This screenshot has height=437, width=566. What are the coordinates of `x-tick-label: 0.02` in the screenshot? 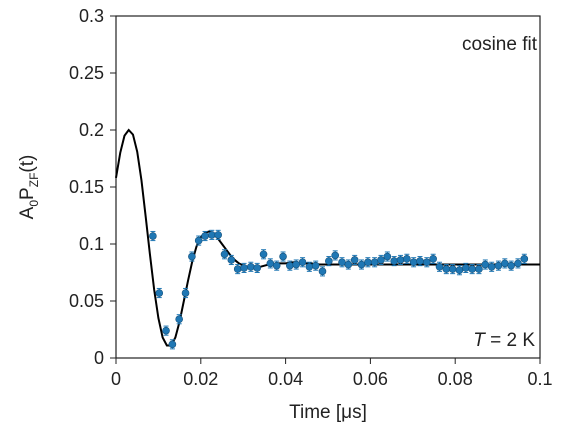 It's located at (200, 379).